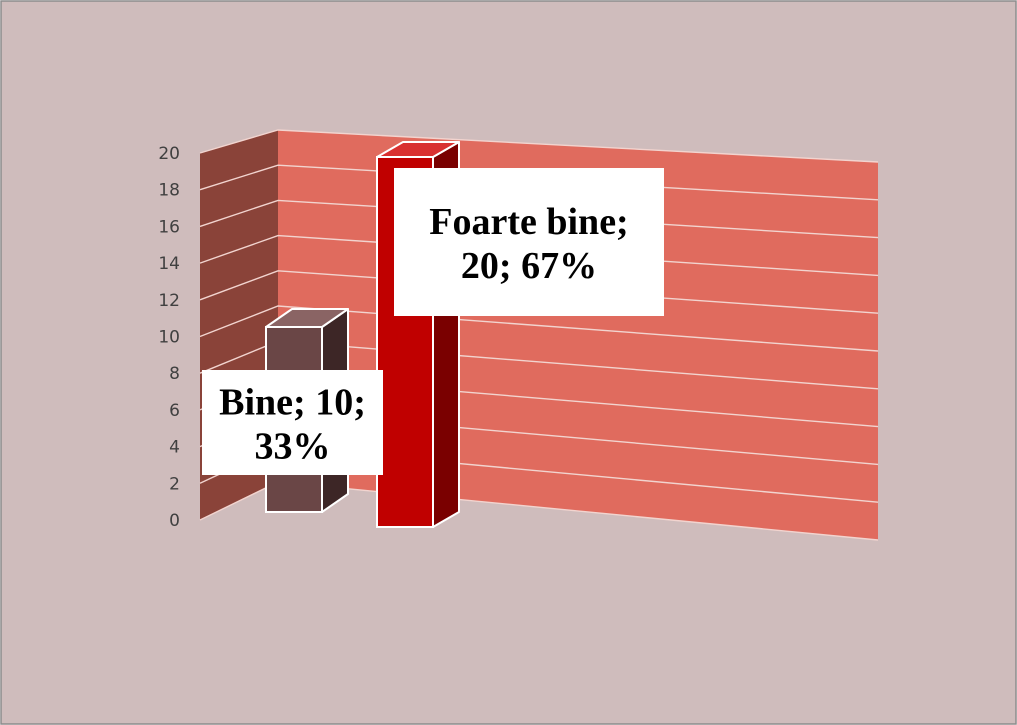 The height and width of the screenshot is (725, 1017). What do you see at coordinates (174, 521) in the screenshot?
I see `y-tick-label: 0` at bounding box center [174, 521].